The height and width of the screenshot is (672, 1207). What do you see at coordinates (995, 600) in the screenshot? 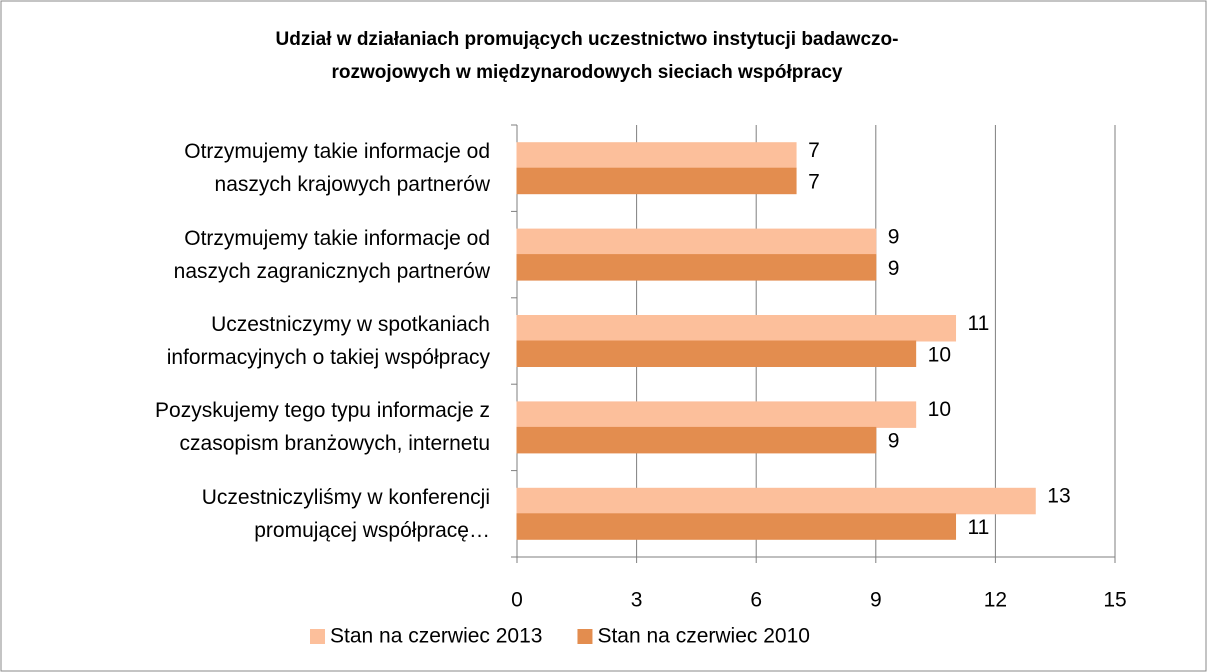
I see `x-tick-label: 12` at bounding box center [995, 600].